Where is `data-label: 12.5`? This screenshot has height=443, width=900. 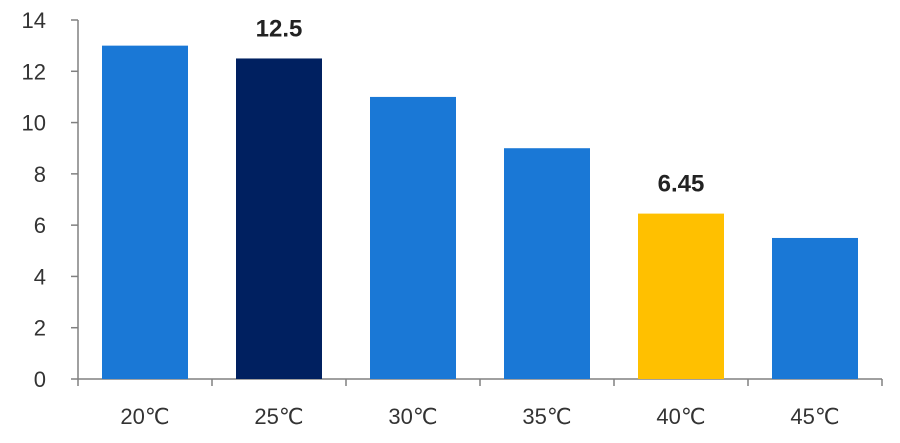 data-label: 12.5 is located at coordinates (279, 28).